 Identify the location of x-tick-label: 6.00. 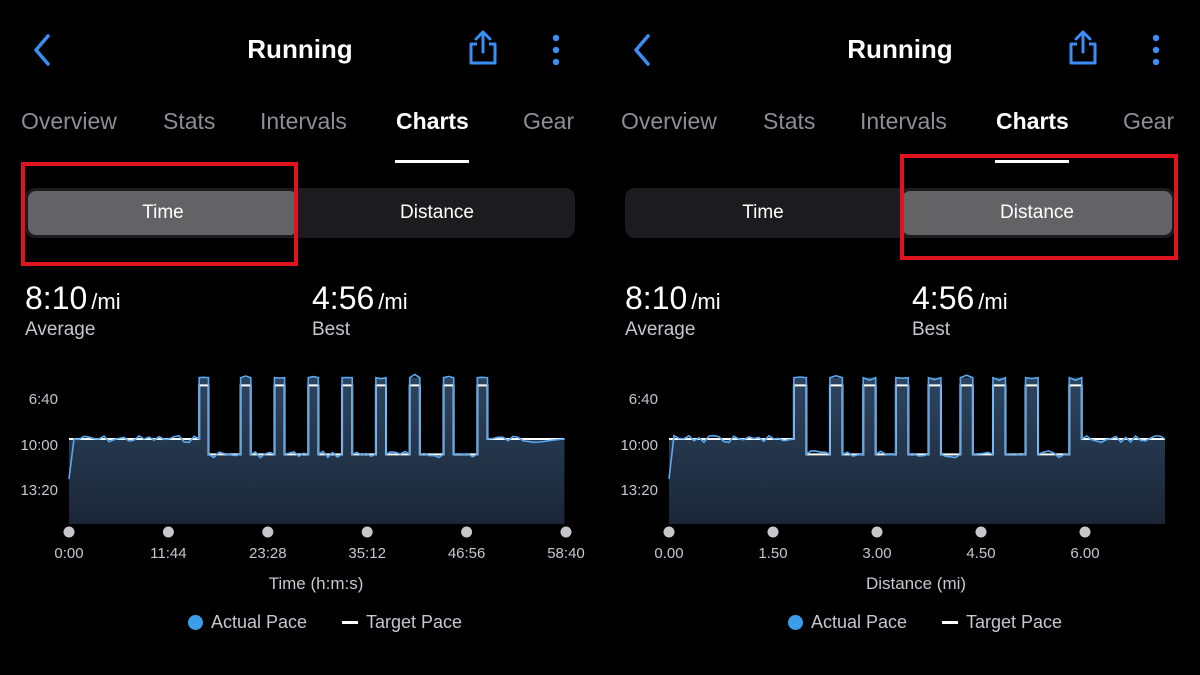
(1084, 553).